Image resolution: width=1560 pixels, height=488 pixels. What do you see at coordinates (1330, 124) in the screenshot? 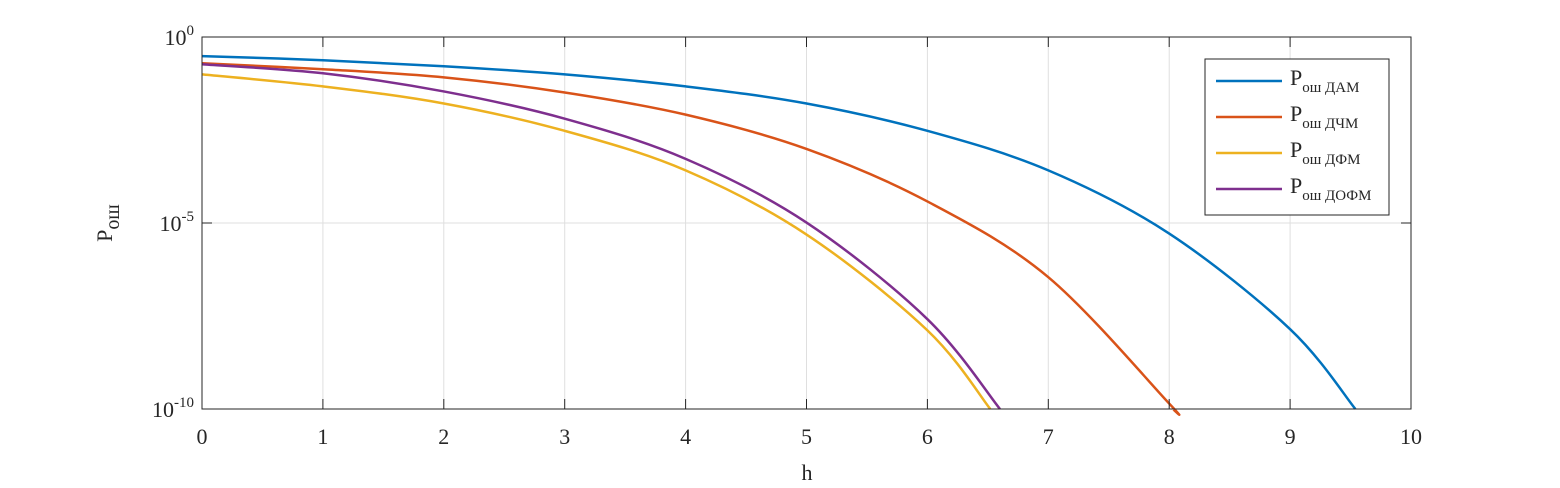
I see `text-part: ош ДЧМ` at bounding box center [1330, 124].